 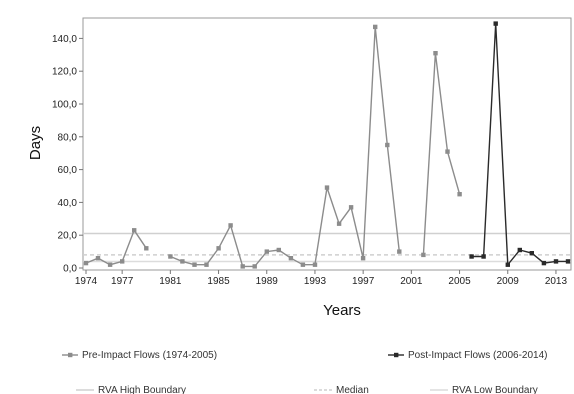 What do you see at coordinates (70, 269) in the screenshot?
I see `y-tick-label: 0,0` at bounding box center [70, 269].